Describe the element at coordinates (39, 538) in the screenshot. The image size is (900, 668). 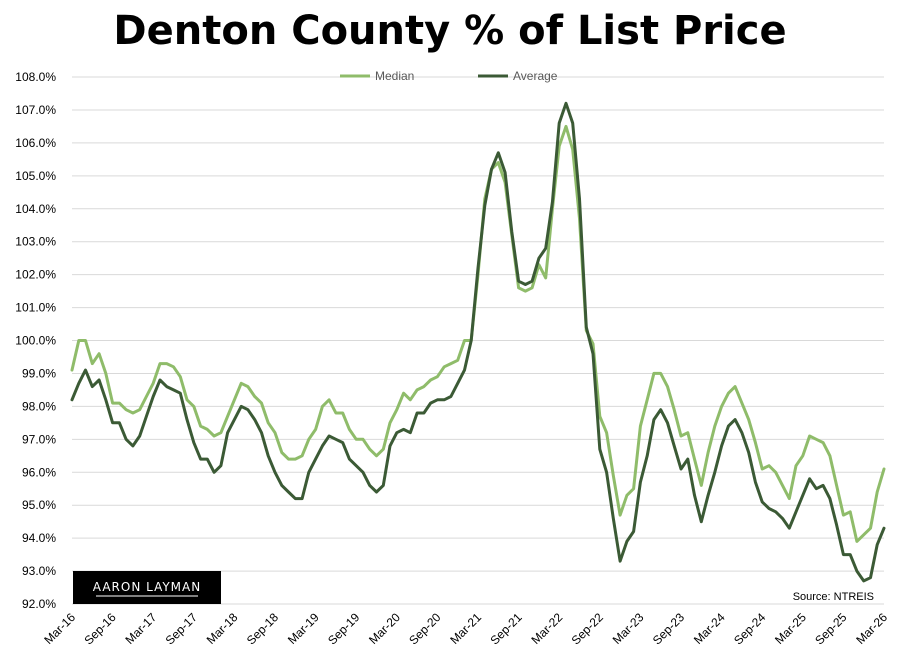
I see `y-tick-label: 94.0%` at that location.